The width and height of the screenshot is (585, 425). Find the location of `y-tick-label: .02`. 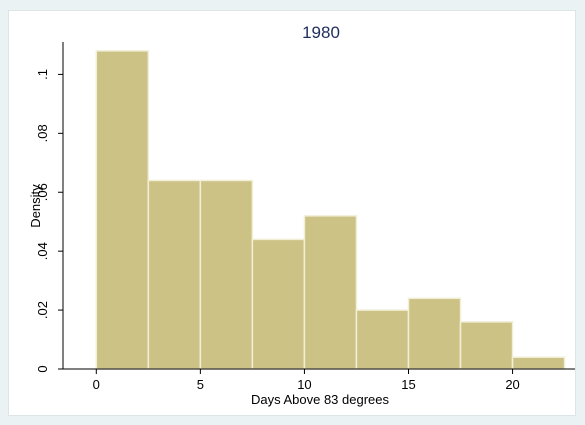

y-tick-label: .02 is located at coordinates (42, 310).